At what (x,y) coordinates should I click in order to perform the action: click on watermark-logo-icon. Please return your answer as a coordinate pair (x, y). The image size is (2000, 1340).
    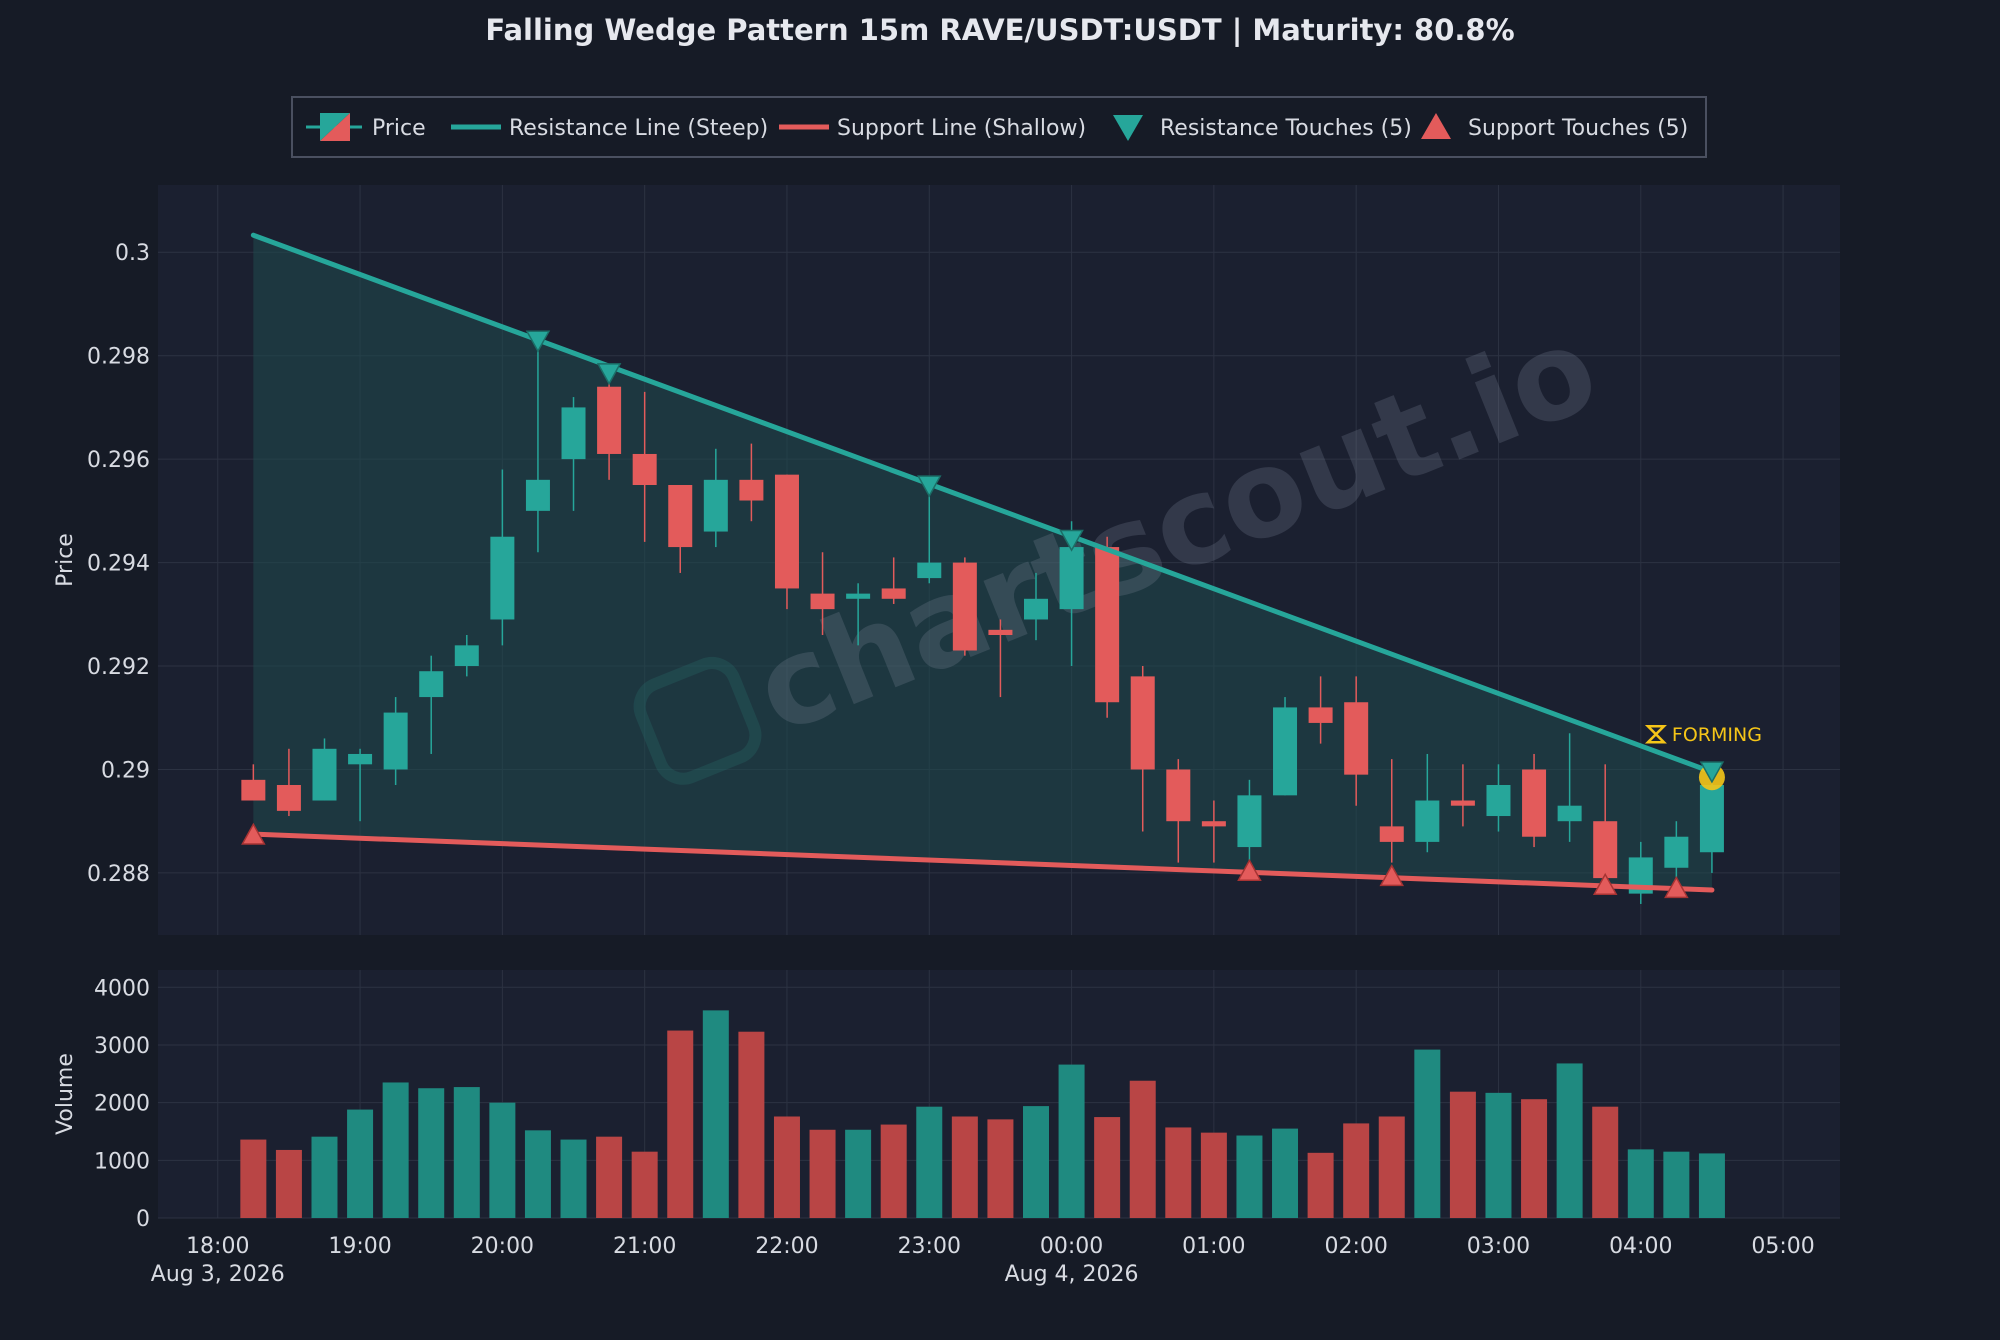
    Looking at the image, I should click on (697, 721).